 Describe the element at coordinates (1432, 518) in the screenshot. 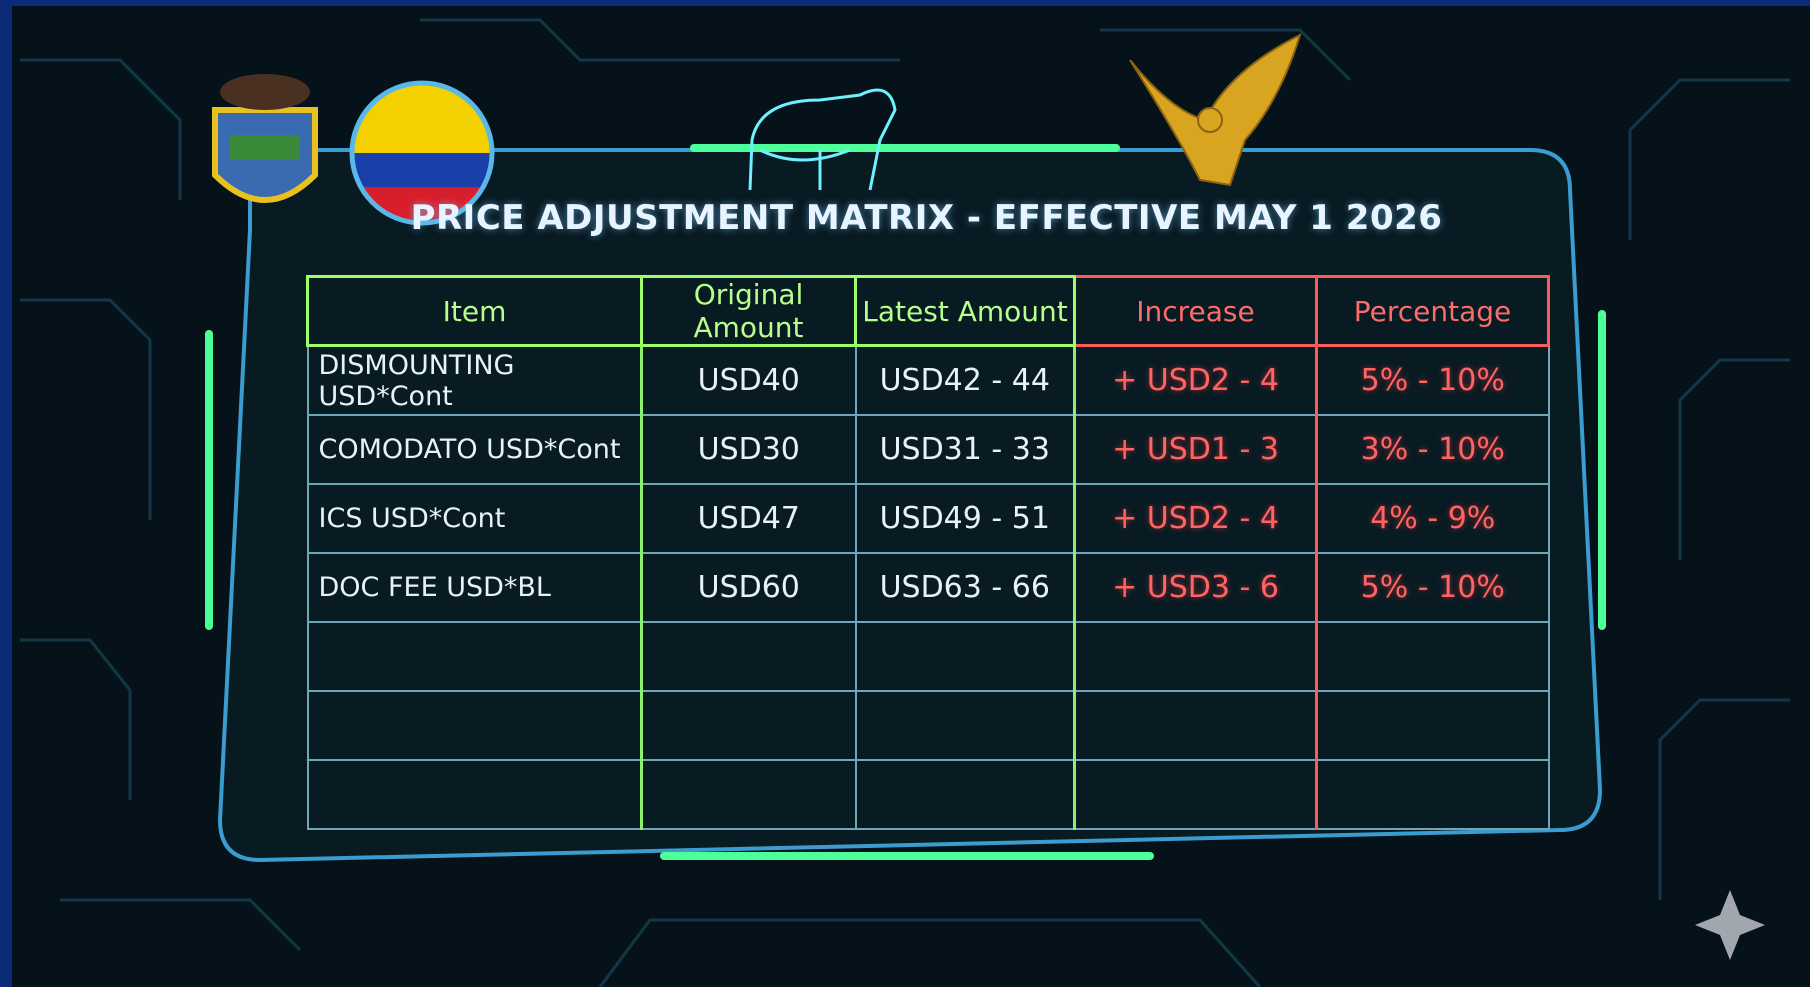

I see `value-cell: 4% - 9%` at that location.